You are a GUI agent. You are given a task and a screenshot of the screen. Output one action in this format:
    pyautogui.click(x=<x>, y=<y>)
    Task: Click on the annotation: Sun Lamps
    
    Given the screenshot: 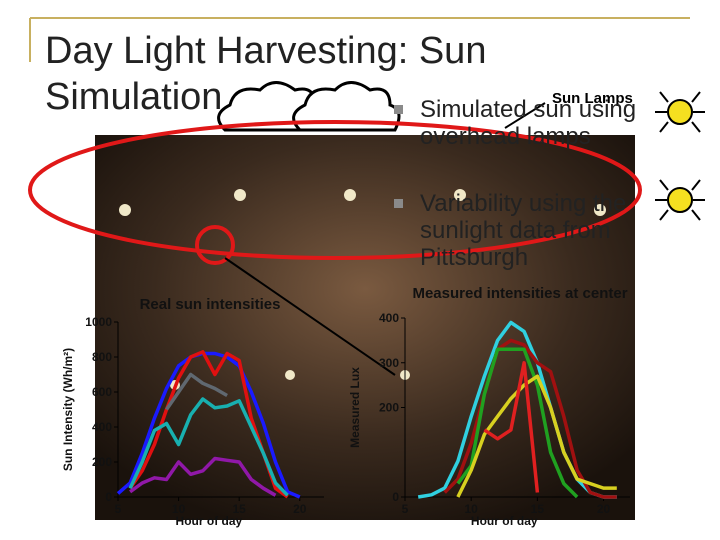 What is the action you would take?
    pyautogui.click(x=592, y=98)
    